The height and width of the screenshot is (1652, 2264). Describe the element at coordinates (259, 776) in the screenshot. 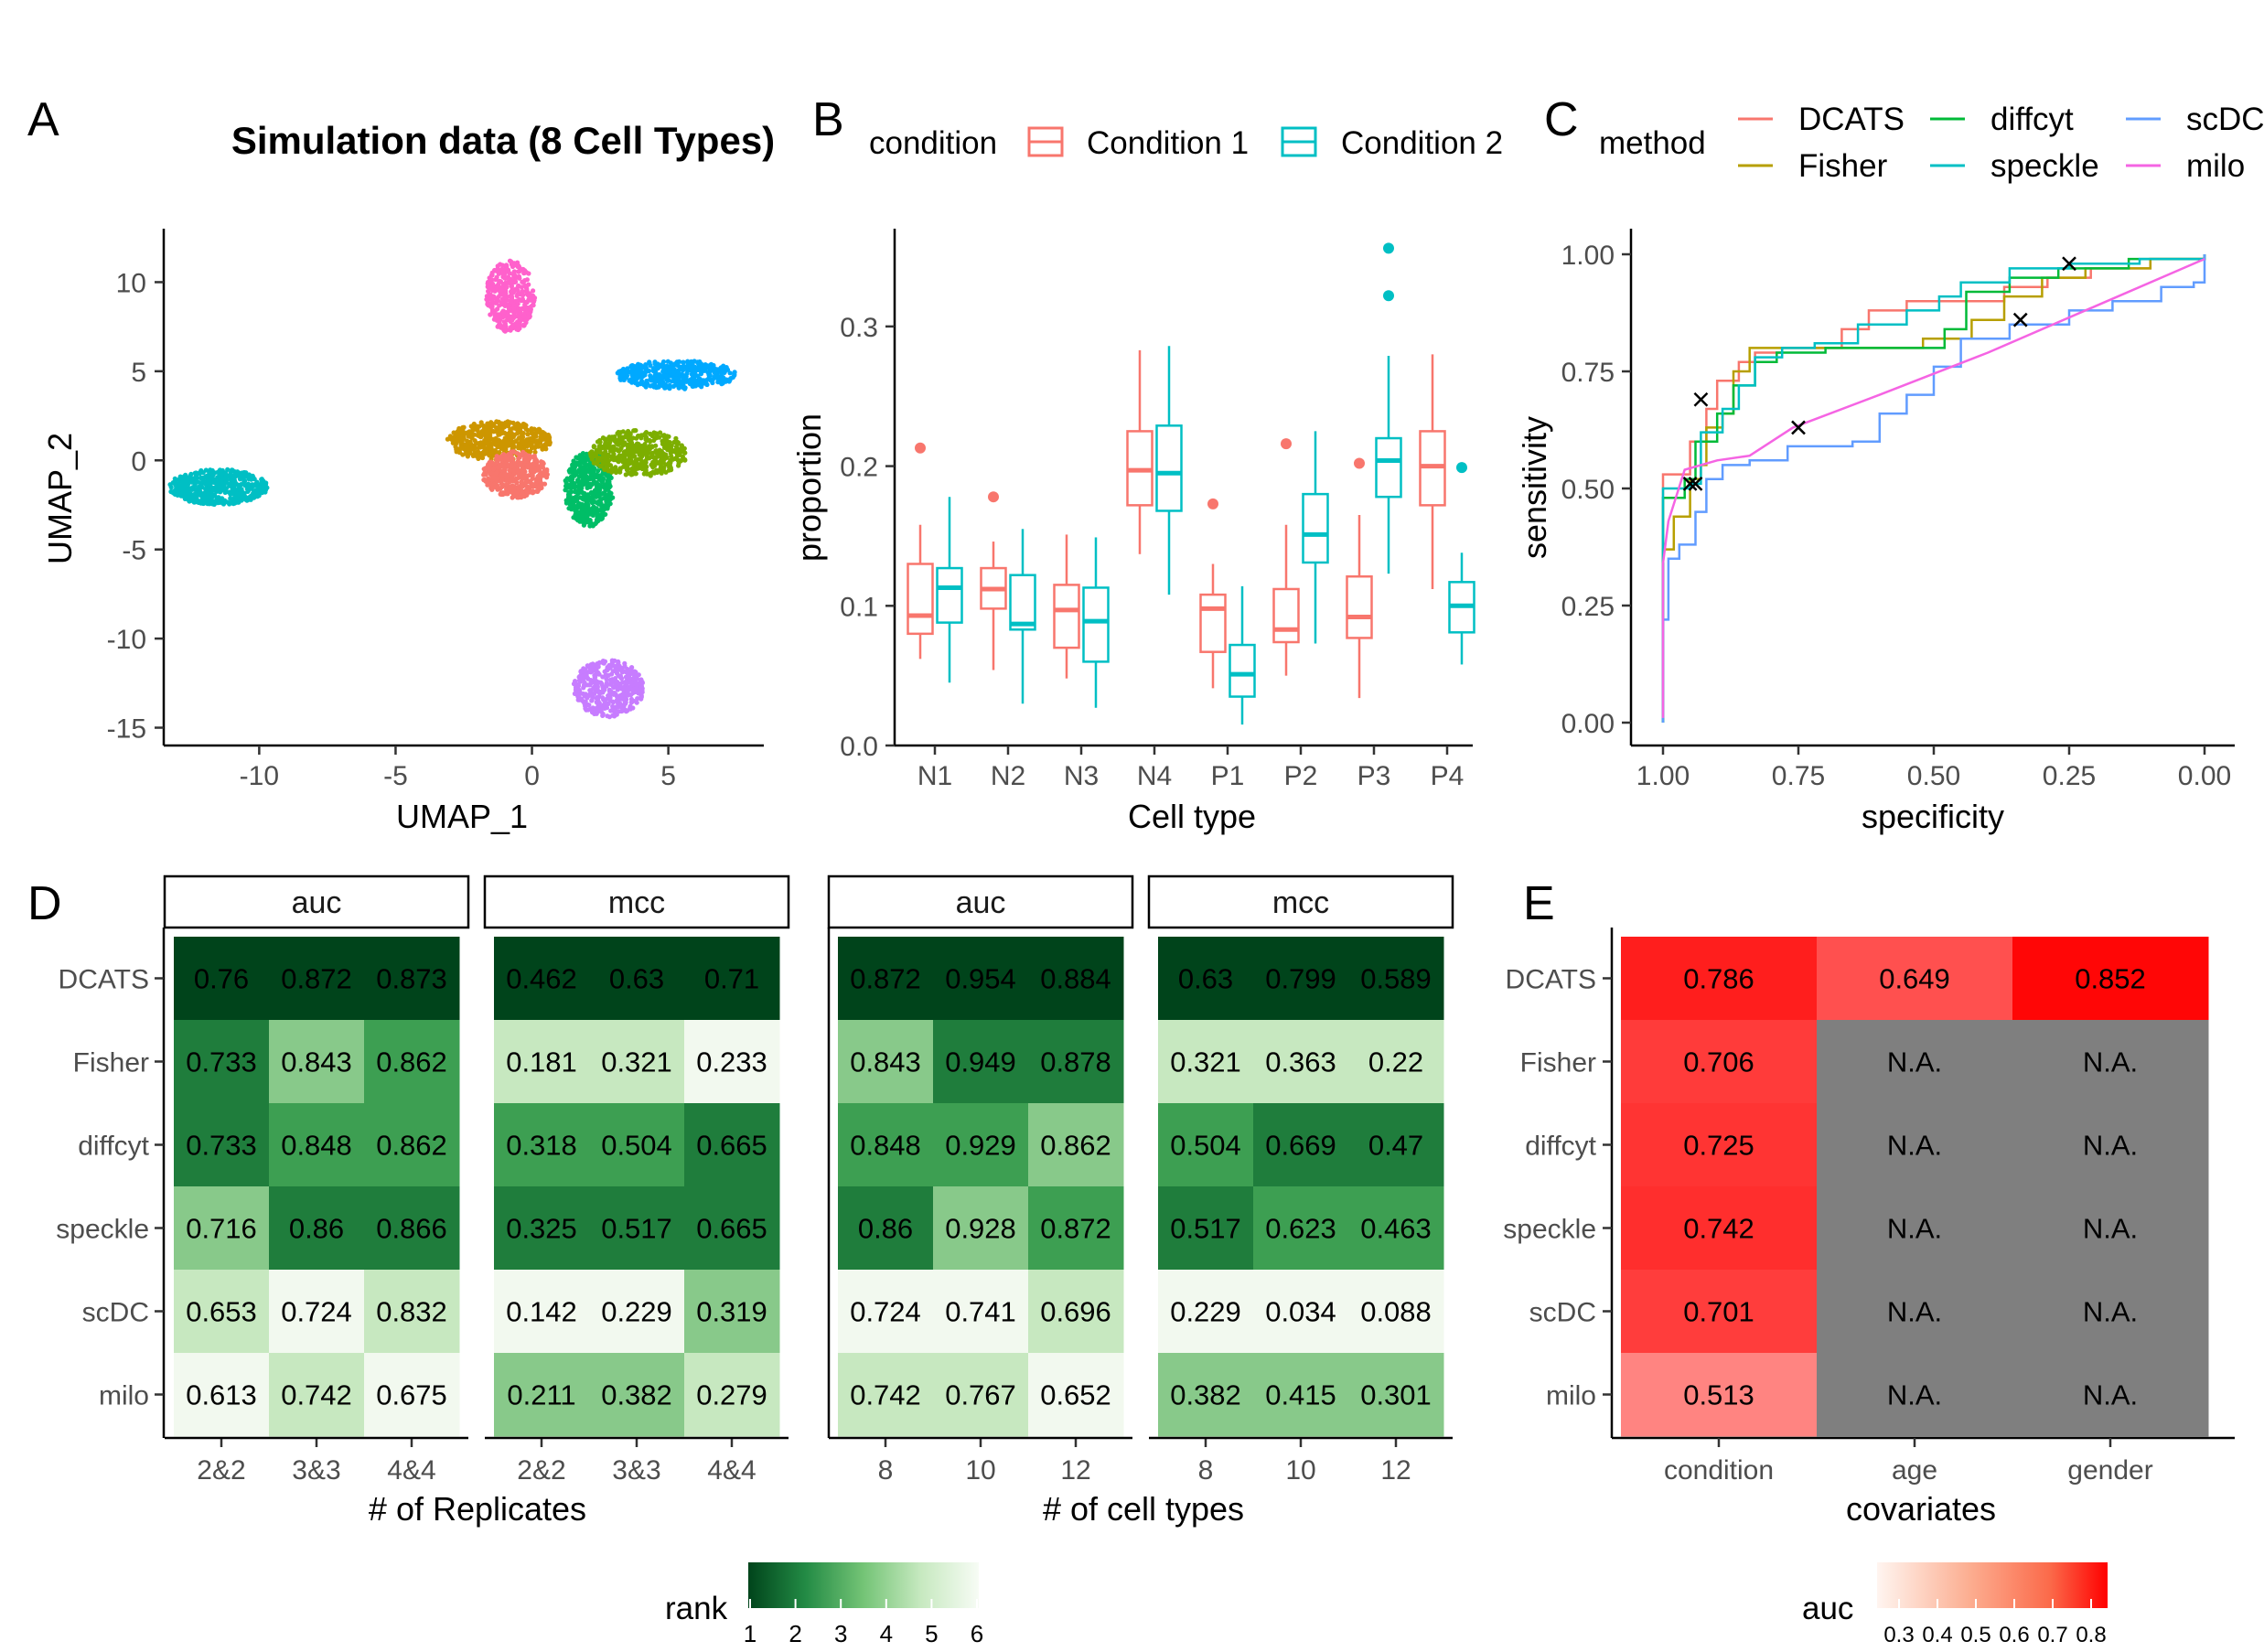

I see `umap-x-tick-label: -10` at that location.